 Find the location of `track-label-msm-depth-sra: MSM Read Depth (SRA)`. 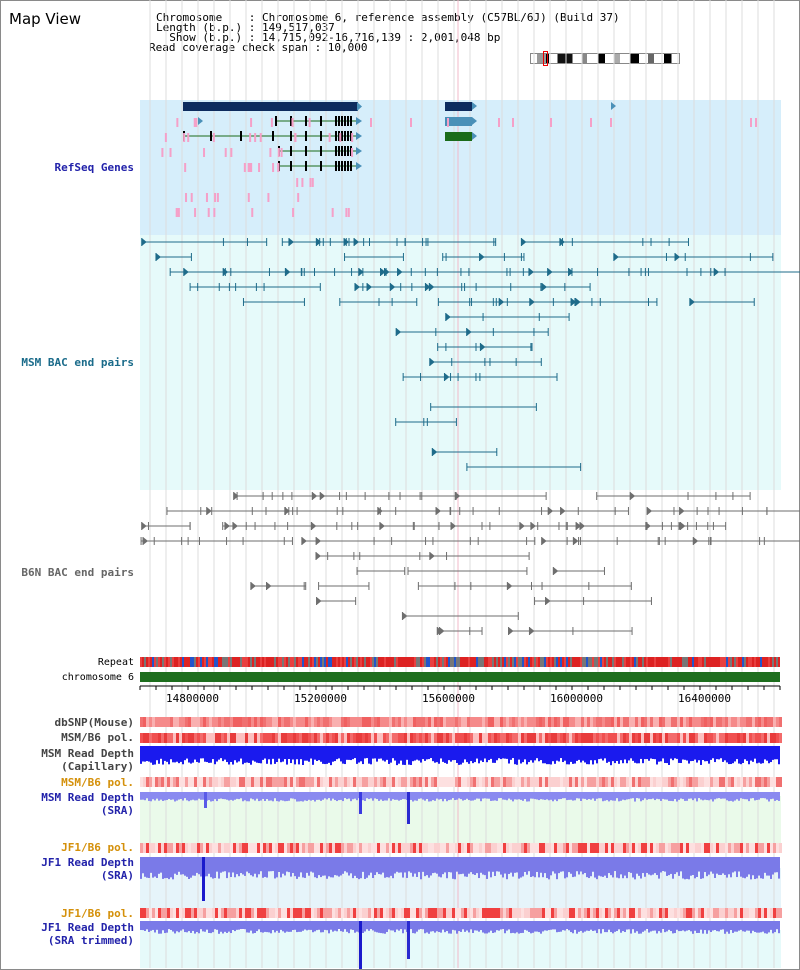

track-label-msm-depth-sra: MSM Read Depth (SRA) is located at coordinates (87, 804).